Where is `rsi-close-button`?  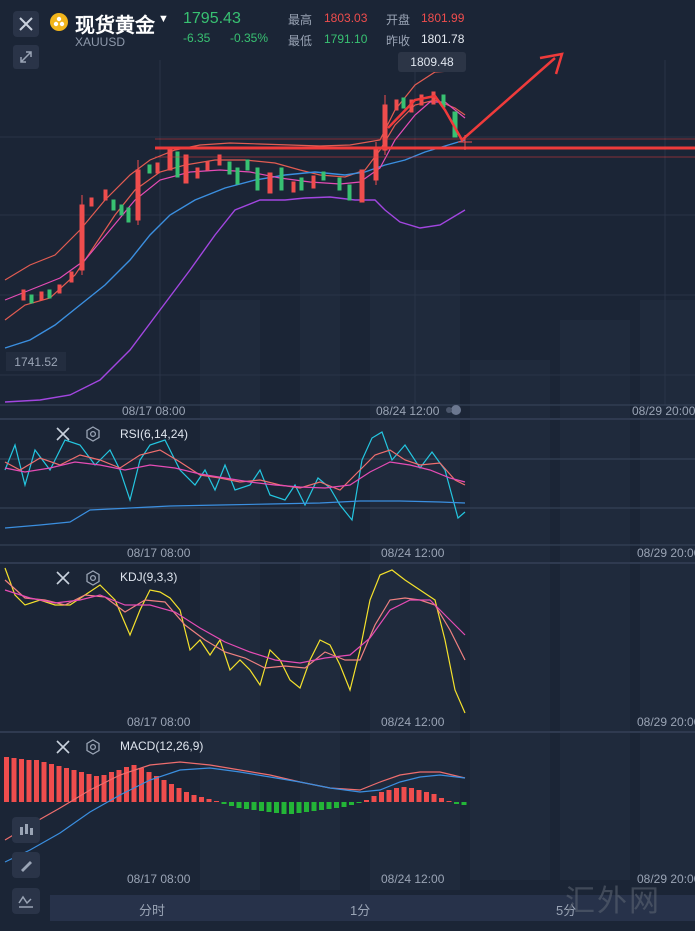 rsi-close-button is located at coordinates (63, 436).